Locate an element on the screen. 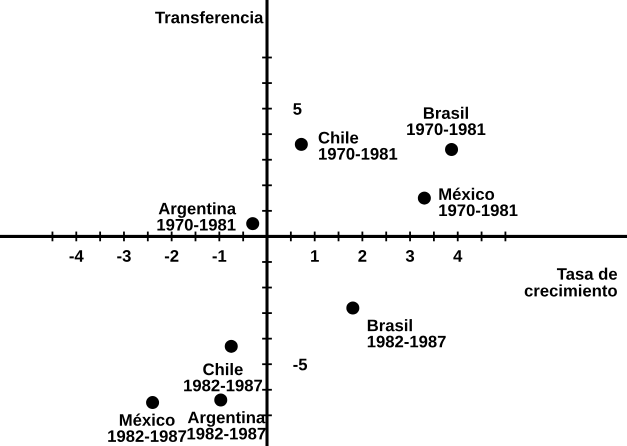 This screenshot has width=627, height=446. x-tick-label: 1 is located at coordinates (315, 256).